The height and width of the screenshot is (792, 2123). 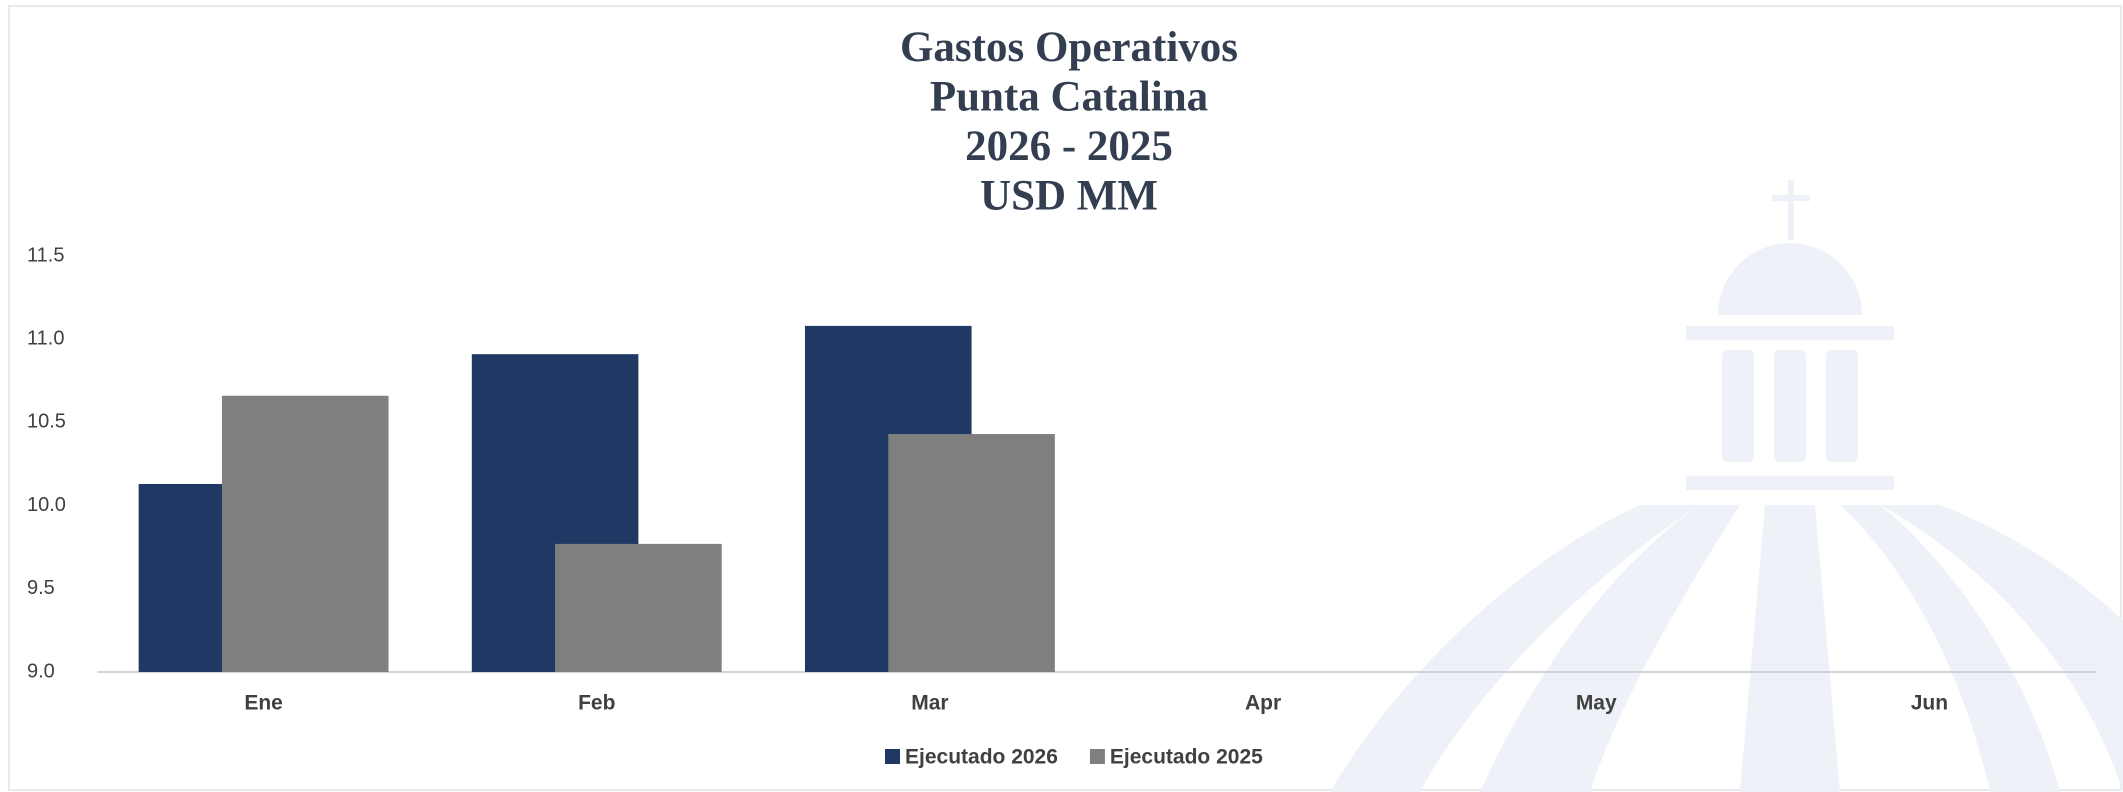 I want to click on title-line: Gastos Operativos, so click(x=1069, y=47).